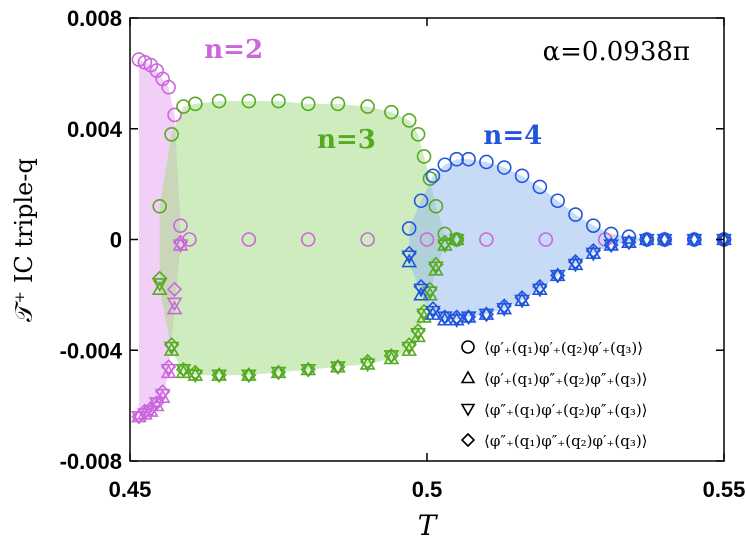  What do you see at coordinates (91, 461) in the screenshot?
I see `y-tick-label: -0.008` at bounding box center [91, 461].